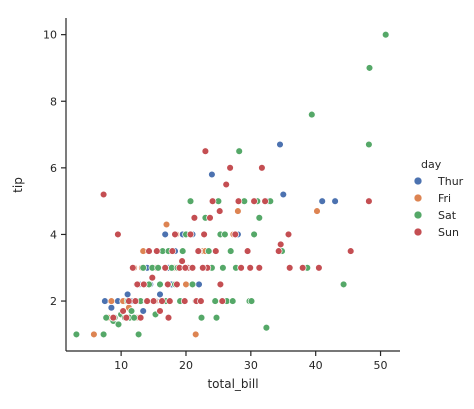 This screenshot has width=474, height=409. What do you see at coordinates (418, 215) in the screenshot?
I see `legend-marker-sat` at bounding box center [418, 215].